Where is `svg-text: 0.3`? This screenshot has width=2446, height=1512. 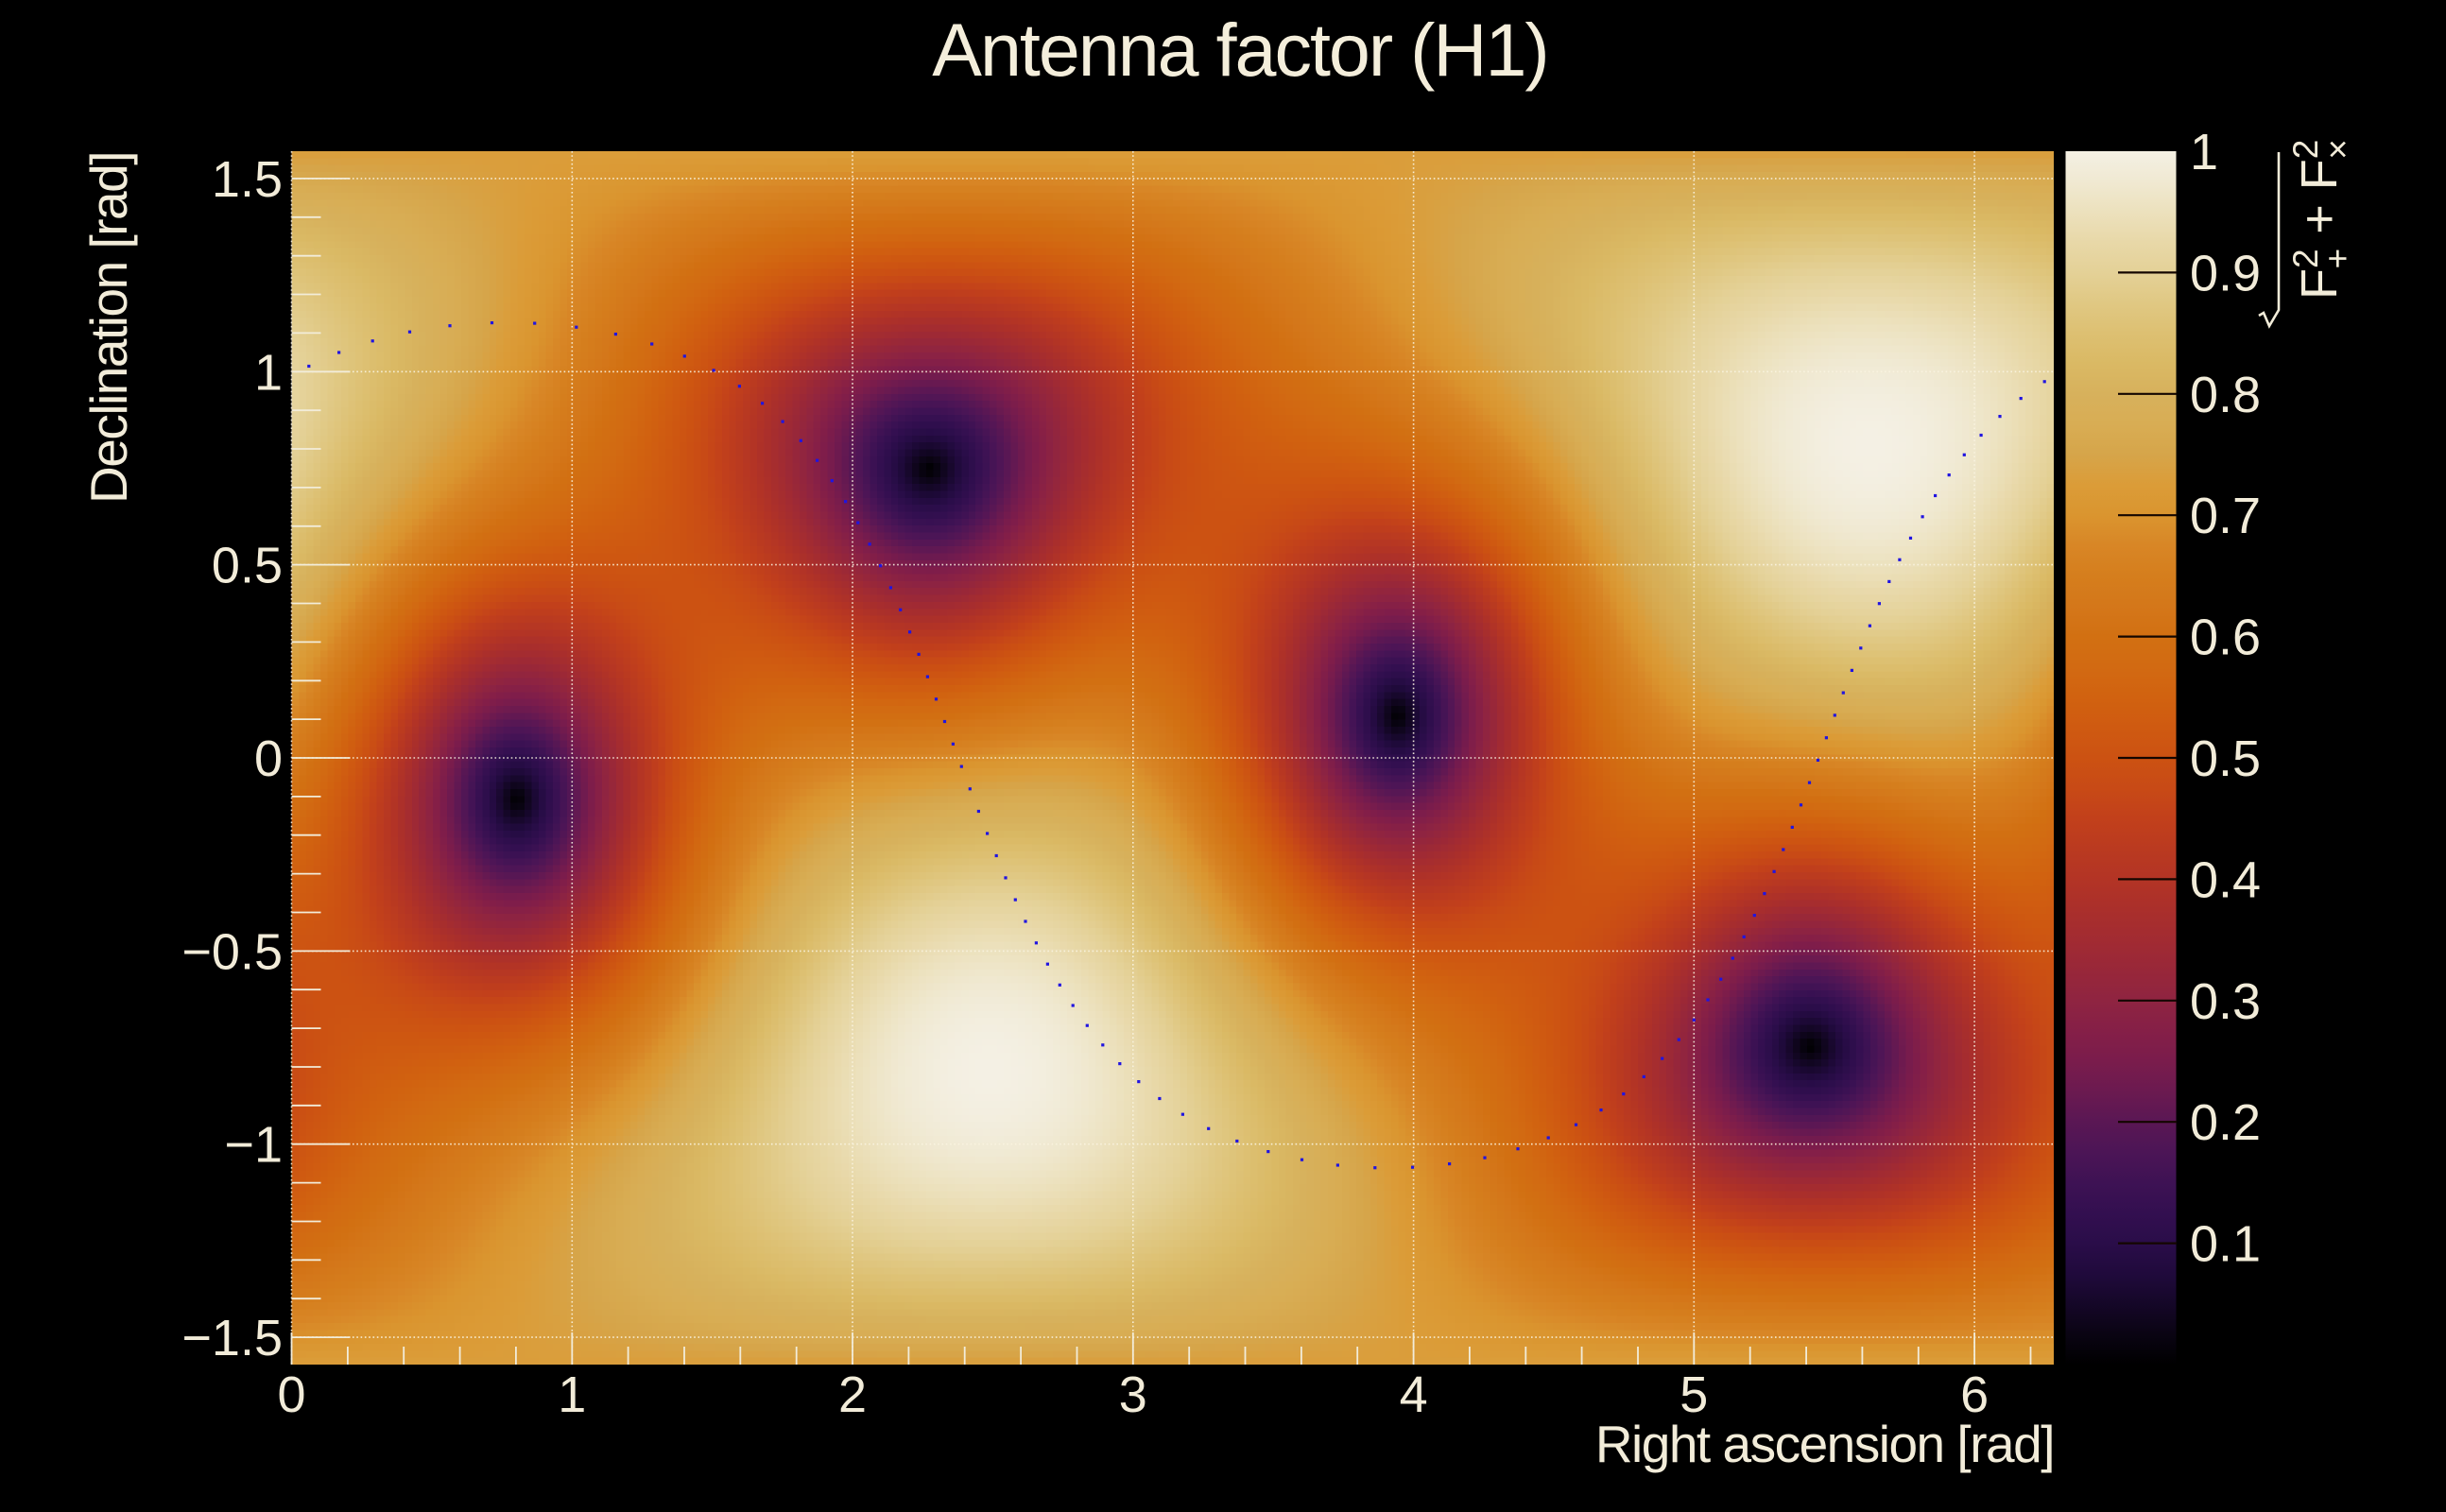 svg-text: 0.3 is located at coordinates (2225, 1001).